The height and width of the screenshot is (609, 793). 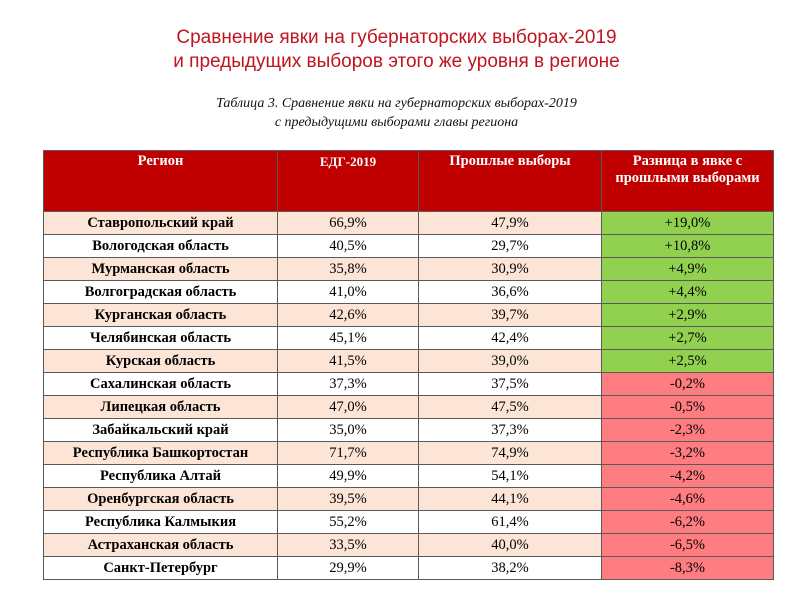 What do you see at coordinates (687, 361) in the screenshot?
I see `diff-cell: +2,5%` at bounding box center [687, 361].